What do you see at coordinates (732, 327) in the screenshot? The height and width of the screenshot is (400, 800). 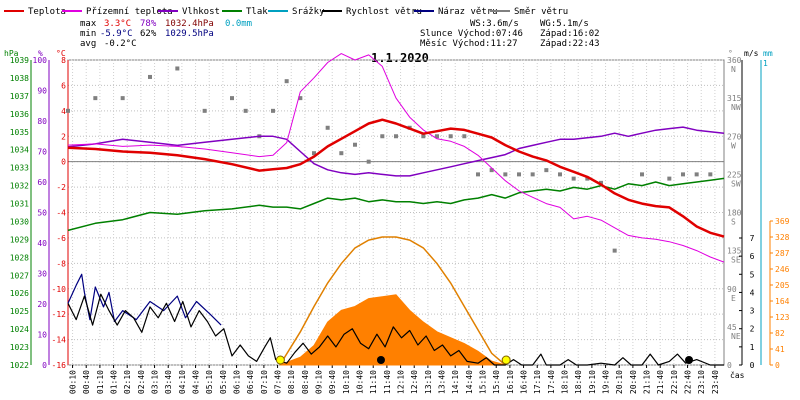 I see `dir-tick-7: 45` at bounding box center [732, 327].